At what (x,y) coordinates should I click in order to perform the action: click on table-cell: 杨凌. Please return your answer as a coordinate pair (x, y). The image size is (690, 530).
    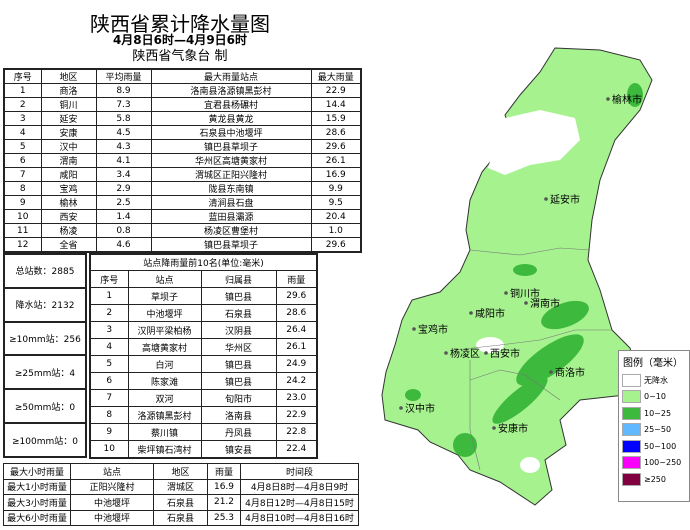
    Looking at the image, I should click on (68, 230).